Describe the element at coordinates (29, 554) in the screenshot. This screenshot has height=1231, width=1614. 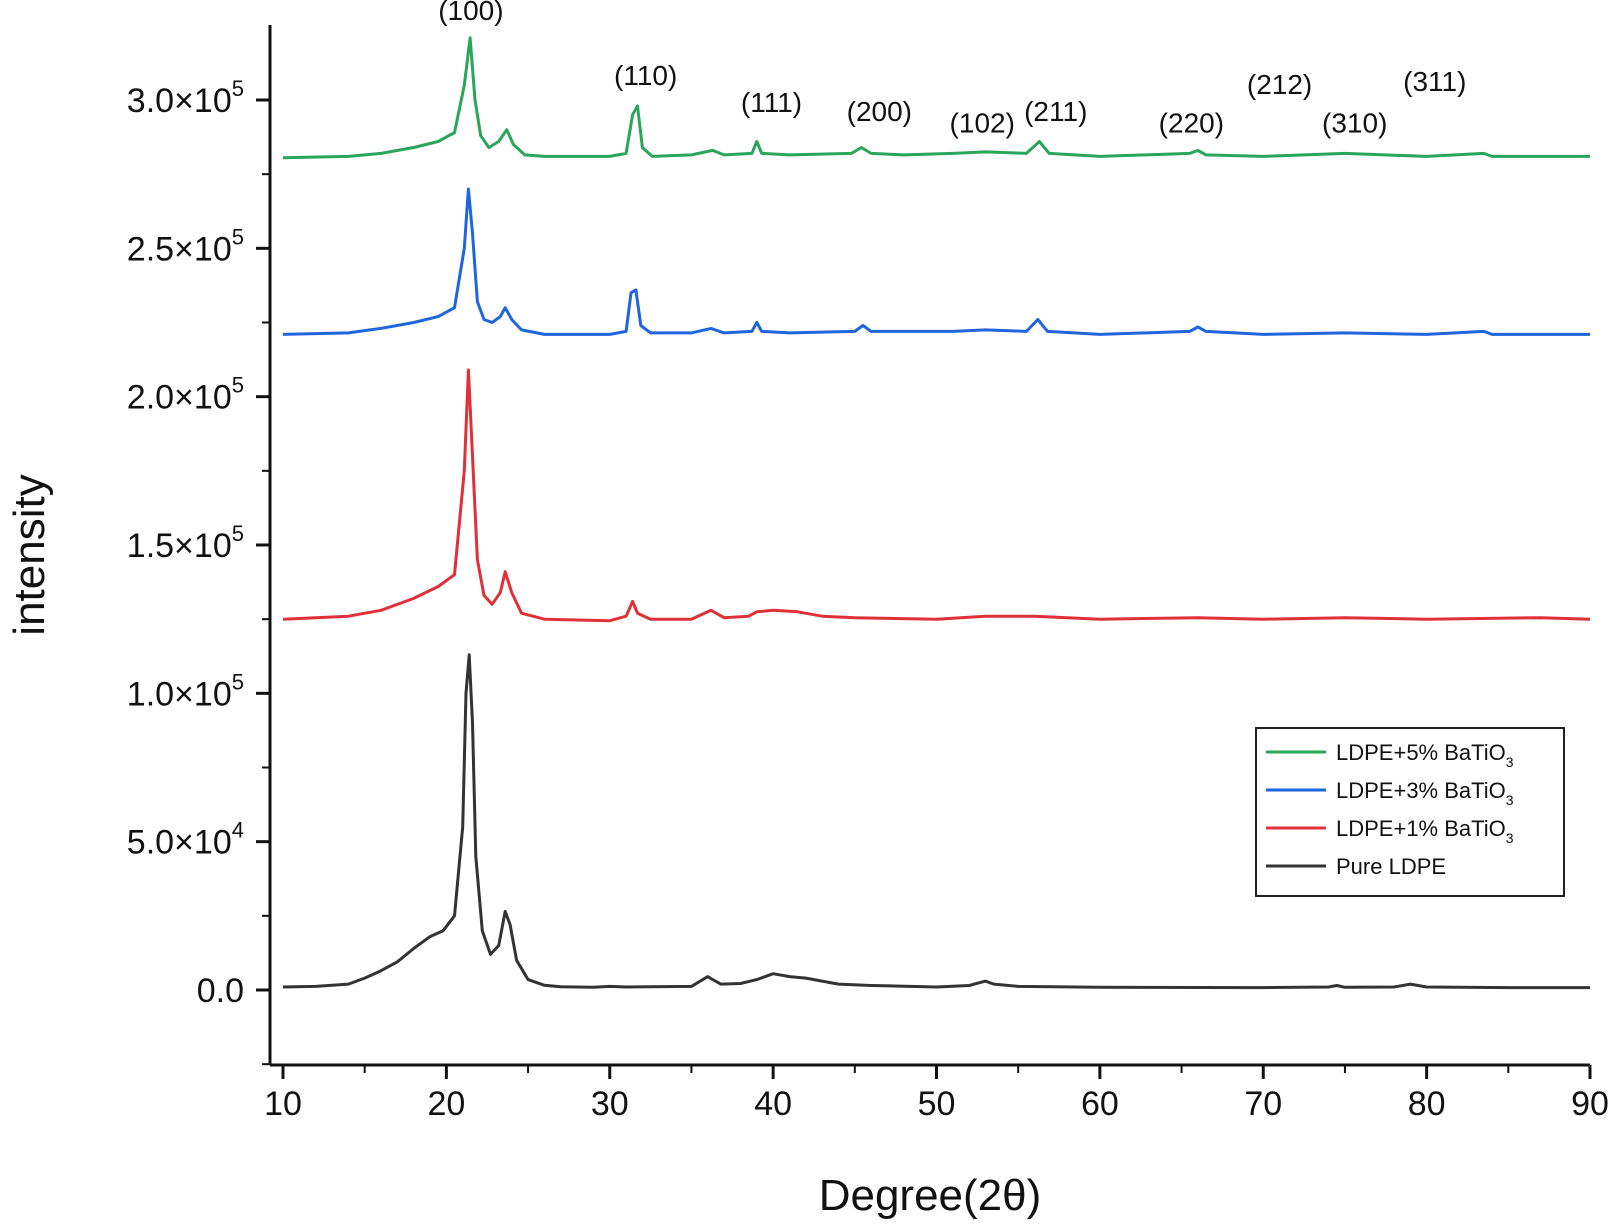
I see `y-axis-title: intensity` at that location.